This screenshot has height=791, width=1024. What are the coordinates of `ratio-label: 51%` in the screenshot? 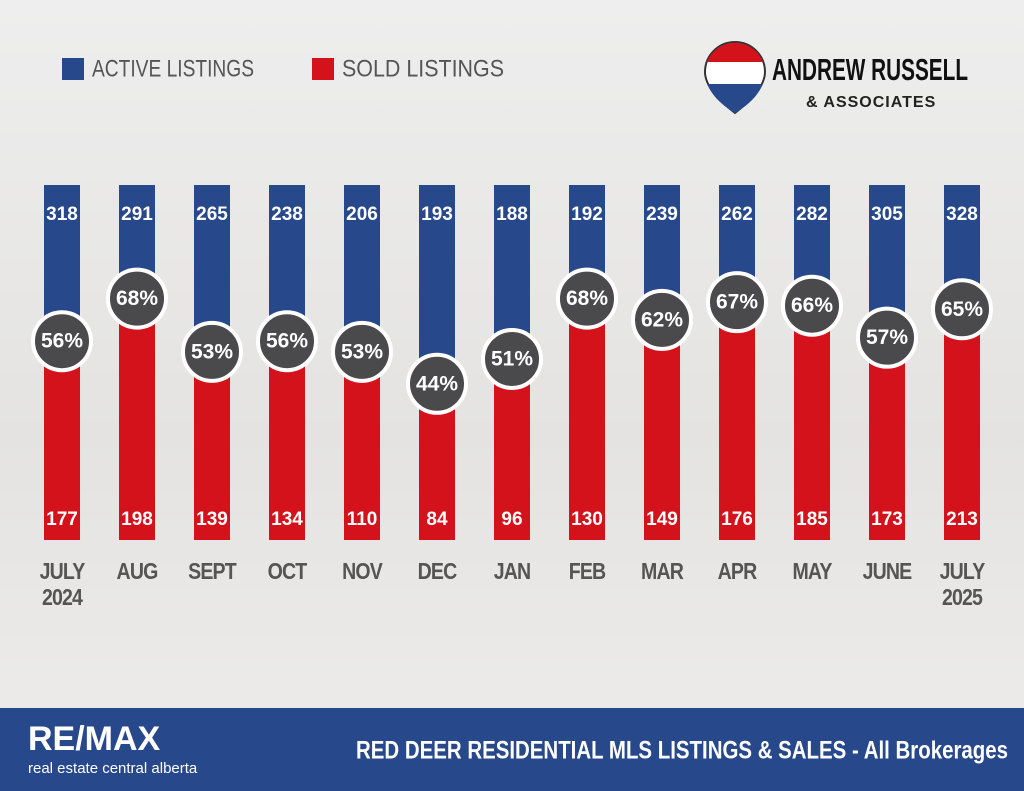 It's located at (512, 358).